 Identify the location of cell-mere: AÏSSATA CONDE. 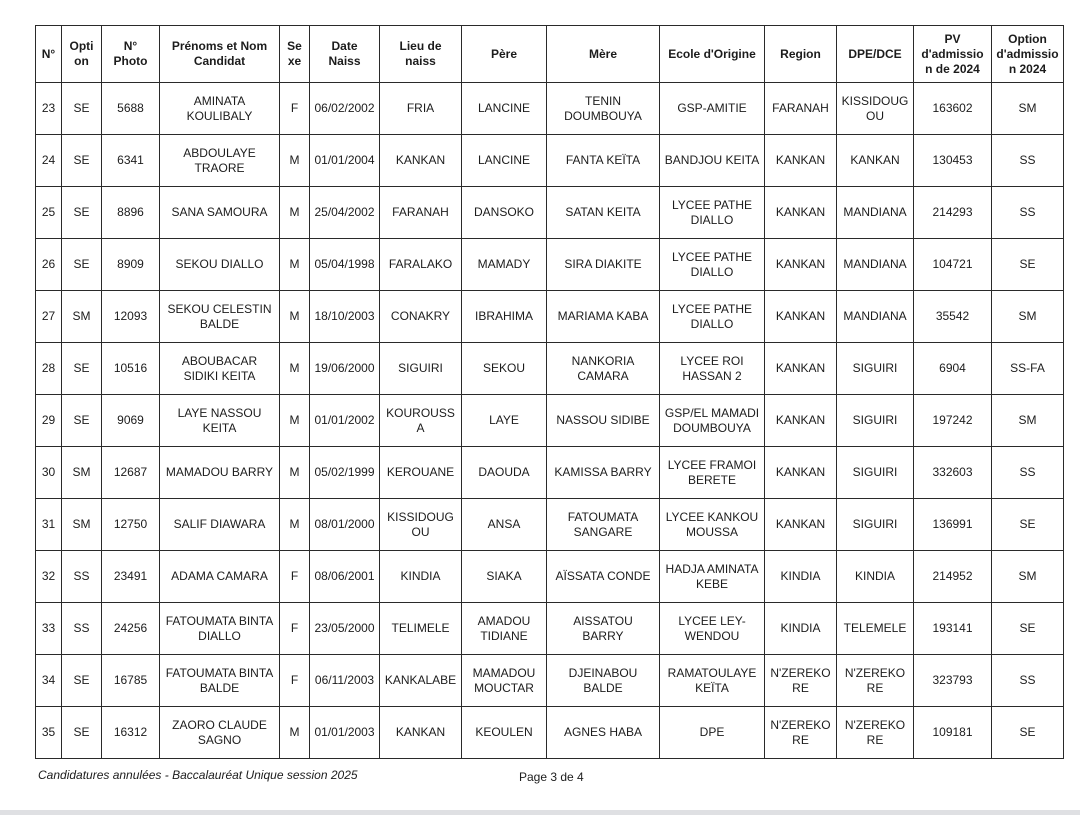
(603, 576).